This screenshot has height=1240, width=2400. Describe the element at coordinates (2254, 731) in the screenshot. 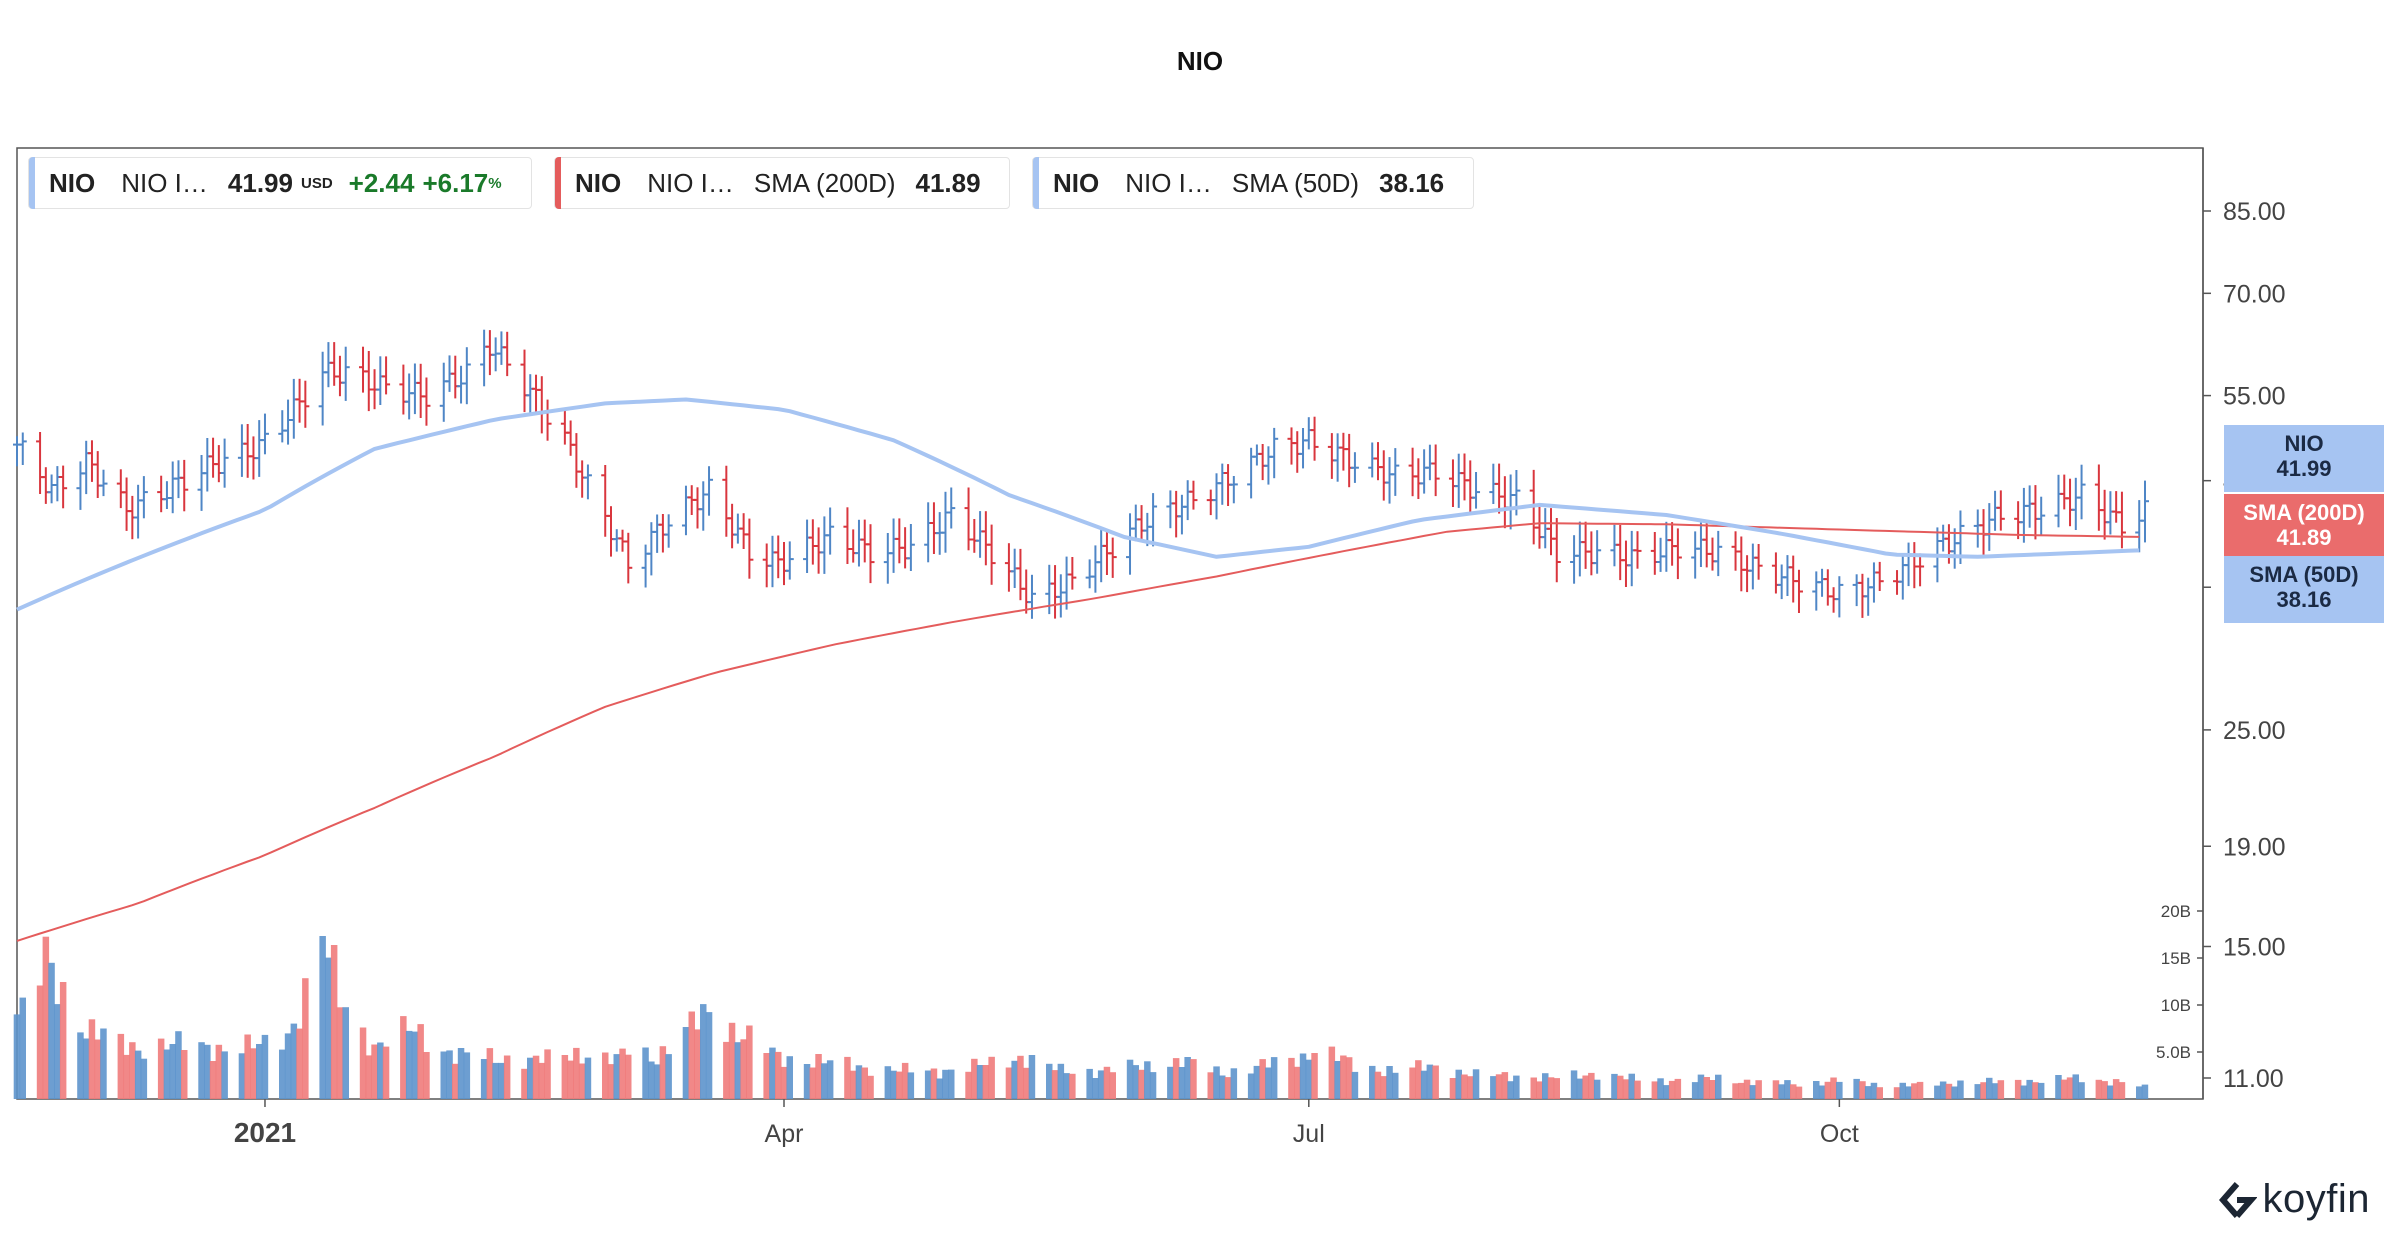

I see `price-tick-label: 25.00` at that location.